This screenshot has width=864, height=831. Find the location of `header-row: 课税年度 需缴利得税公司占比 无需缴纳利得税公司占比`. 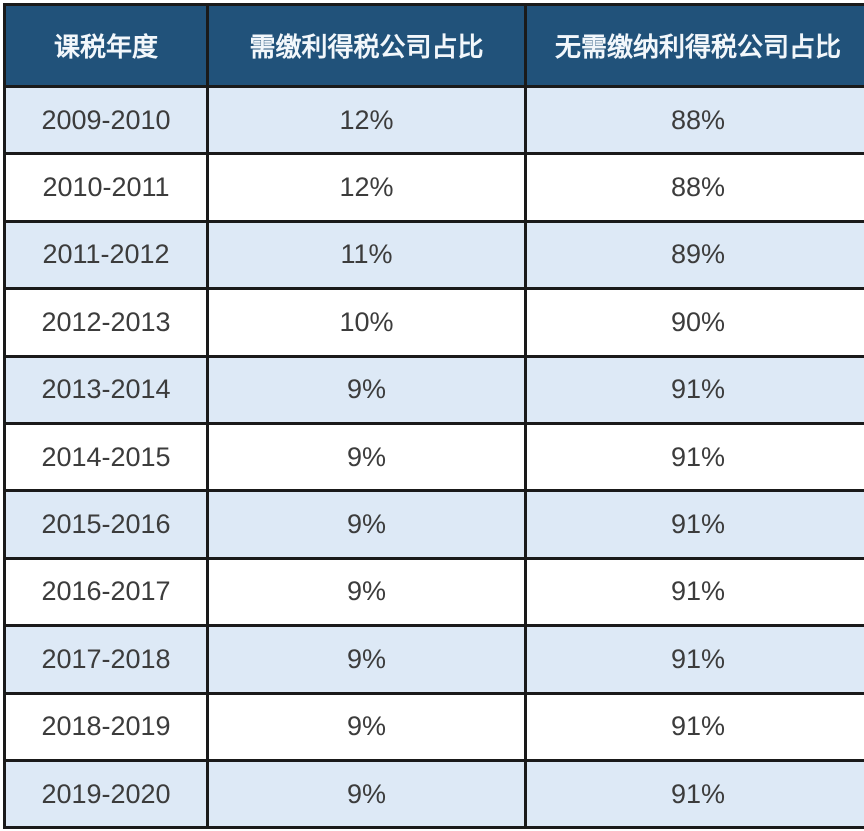

header-row: 课税年度 需缴利得税公司占比 无需缴纳利得税公司占比 is located at coordinates (433, 45).